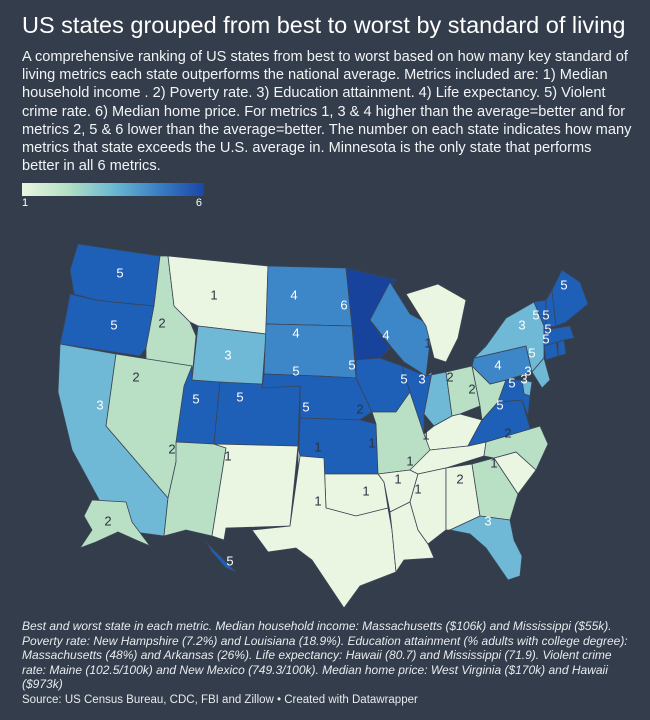 Image resolution: width=650 pixels, height=720 pixels. What do you see at coordinates (195, 398) in the screenshot?
I see `state-value-label-utah: 5` at bounding box center [195, 398].